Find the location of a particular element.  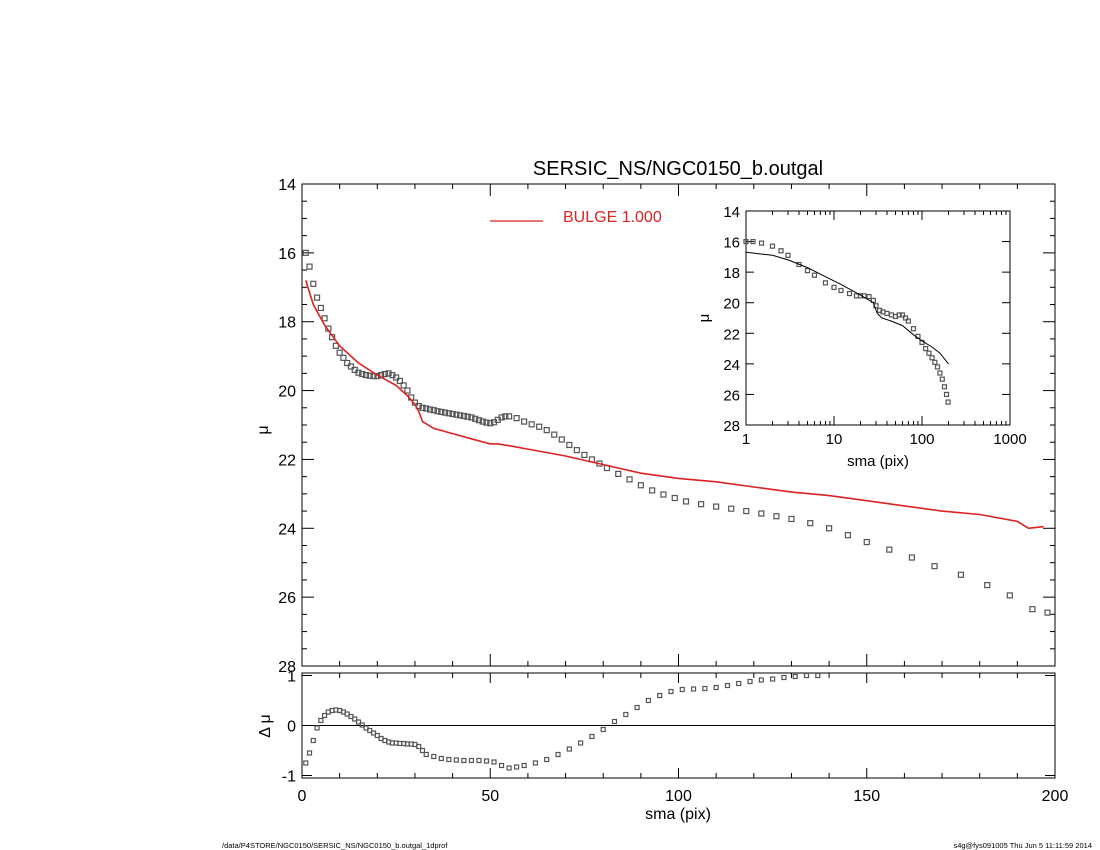

residual-xtick-label: 50 is located at coordinates (490, 796).